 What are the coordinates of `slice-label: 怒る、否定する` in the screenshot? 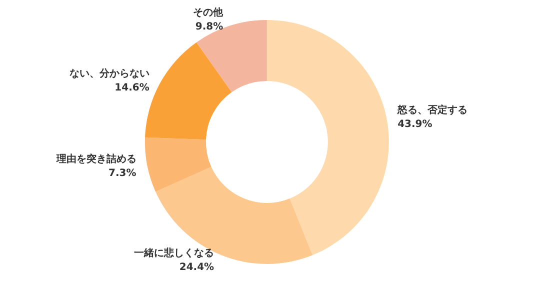 It's located at (432, 110).